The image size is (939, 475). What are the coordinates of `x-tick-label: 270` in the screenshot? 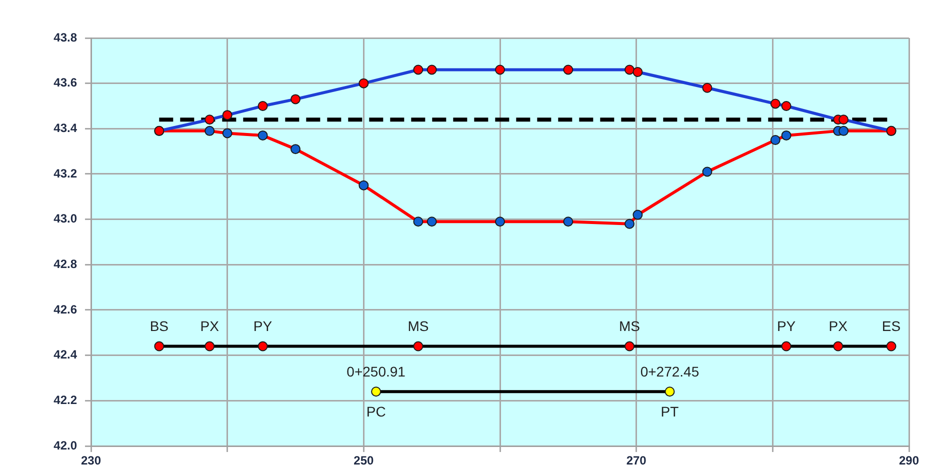 It's located at (636, 461).